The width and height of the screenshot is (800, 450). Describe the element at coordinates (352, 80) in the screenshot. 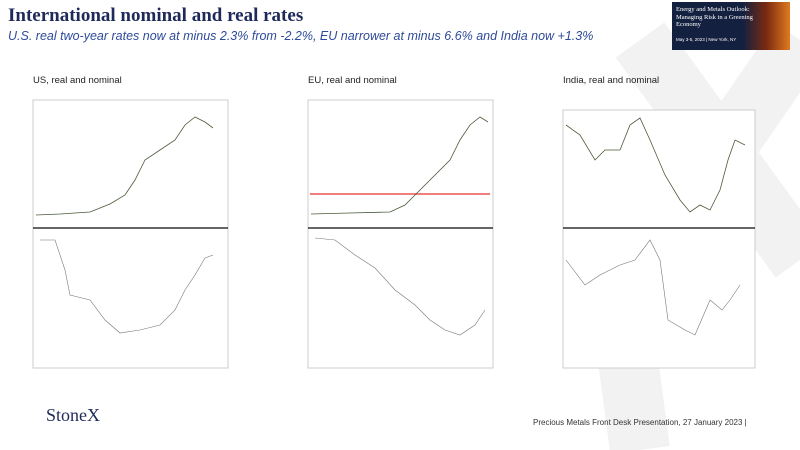

I see `panel-label: EU, real and nominal` at that location.